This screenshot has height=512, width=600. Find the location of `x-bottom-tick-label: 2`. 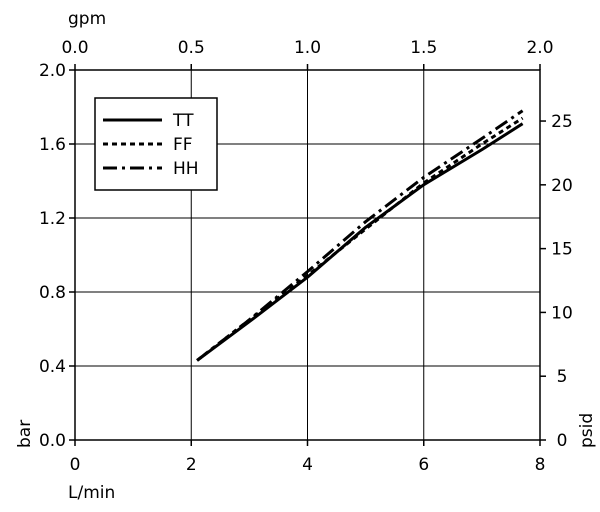

x-bottom-tick-label: 2 is located at coordinates (191, 465).